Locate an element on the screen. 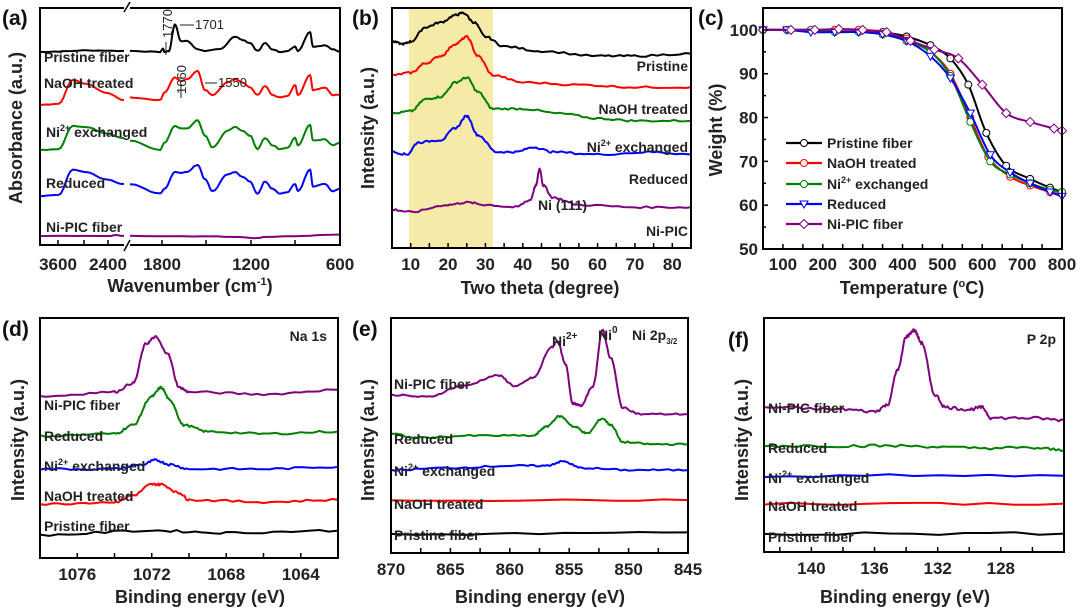 Image resolution: width=1080 pixels, height=612 pixels. f-series-label: Reduced is located at coordinates (797, 448).